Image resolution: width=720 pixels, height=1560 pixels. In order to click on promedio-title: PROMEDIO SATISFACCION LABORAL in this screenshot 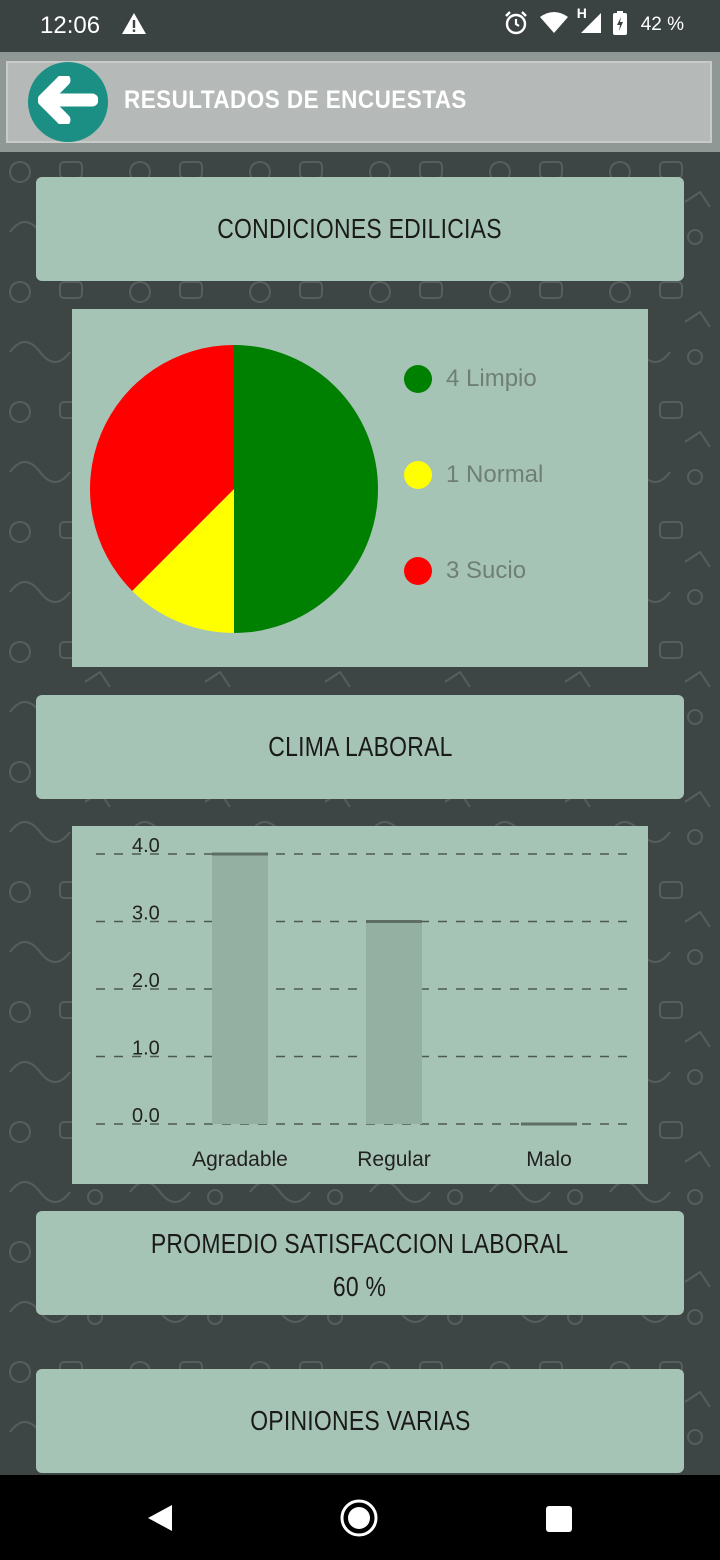, I will do `click(360, 1243)`.